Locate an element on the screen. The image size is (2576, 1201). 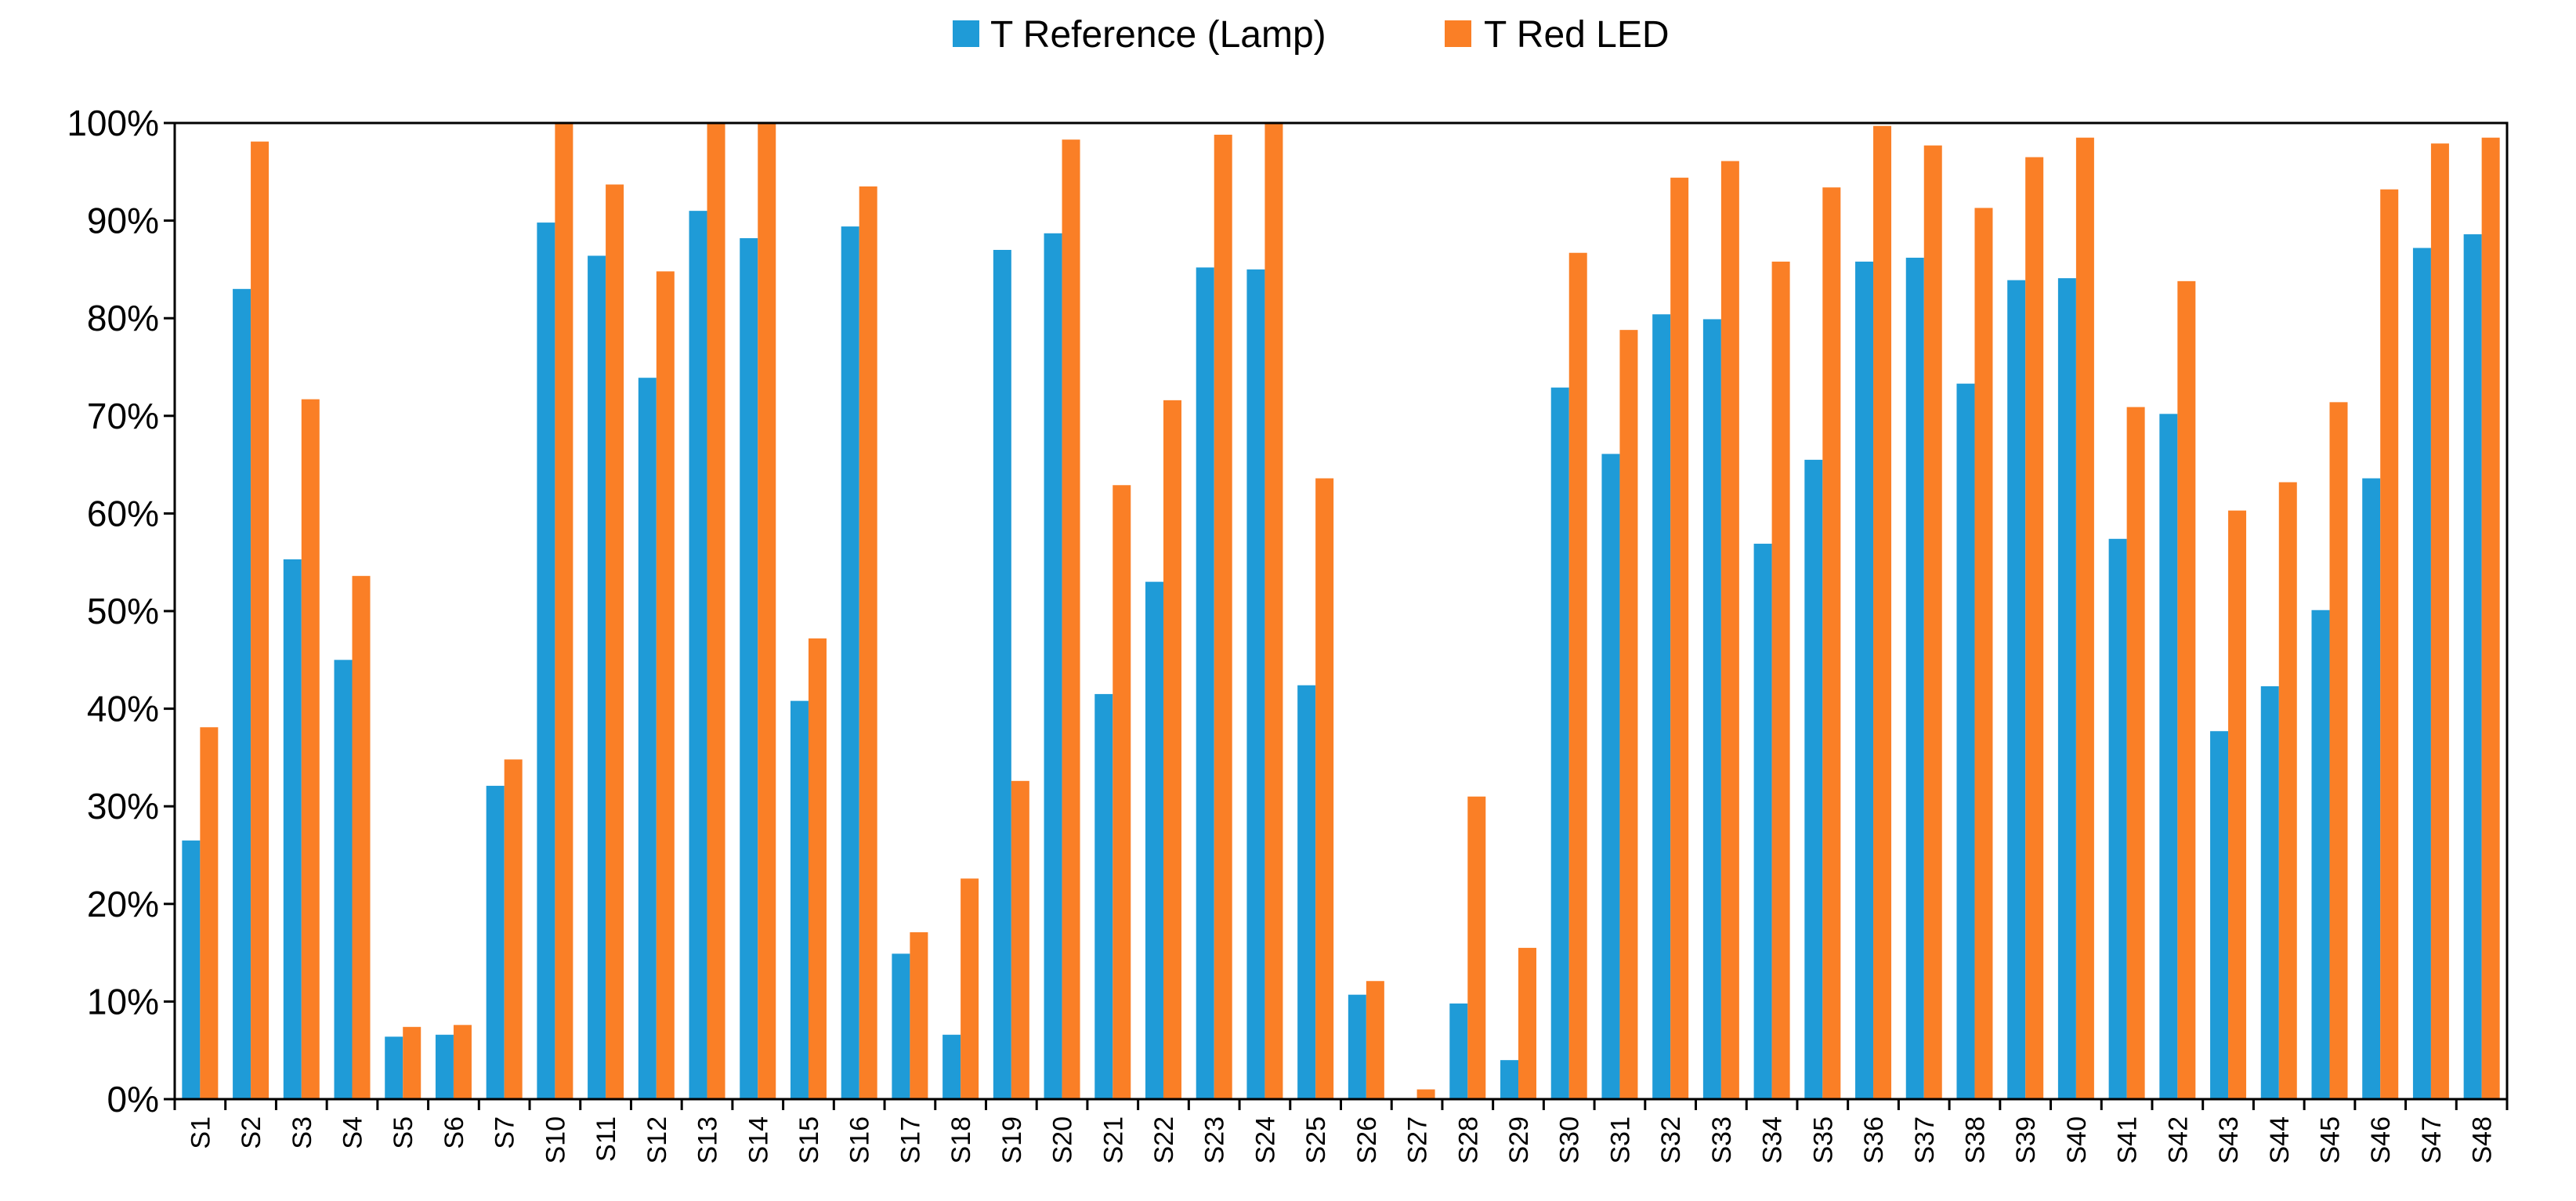
bar-t-red-led-s20 is located at coordinates (1071, 619).